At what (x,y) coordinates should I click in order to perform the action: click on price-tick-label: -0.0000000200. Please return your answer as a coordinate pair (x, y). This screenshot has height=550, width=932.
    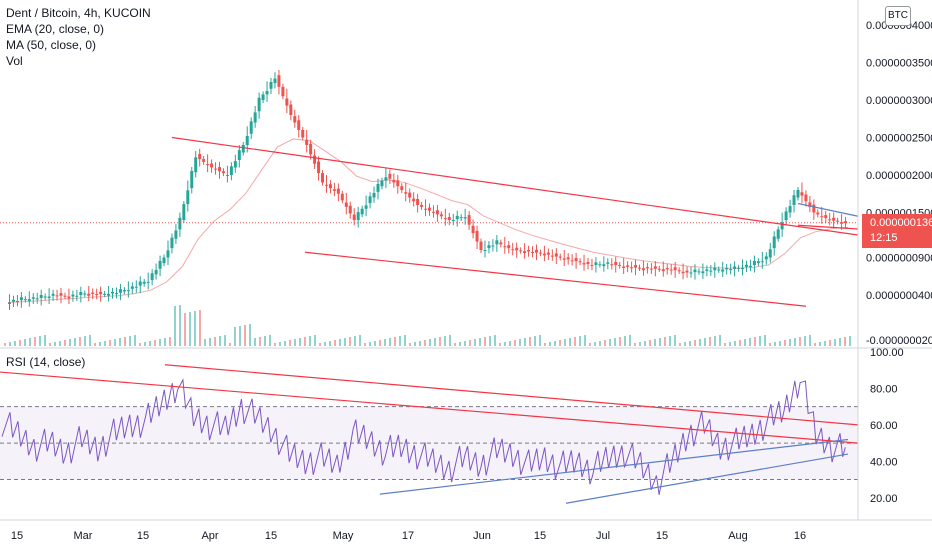
    Looking at the image, I should click on (899, 341).